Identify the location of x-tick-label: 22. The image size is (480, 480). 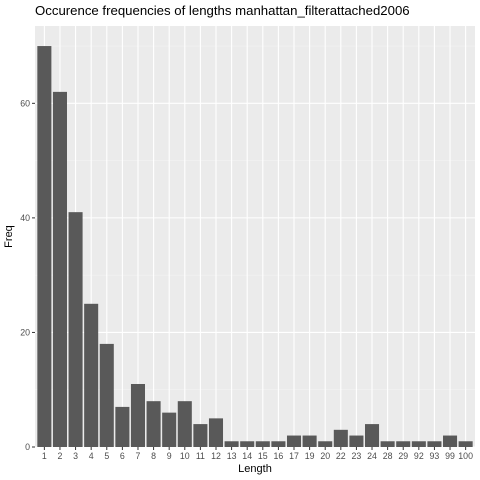
(341, 456).